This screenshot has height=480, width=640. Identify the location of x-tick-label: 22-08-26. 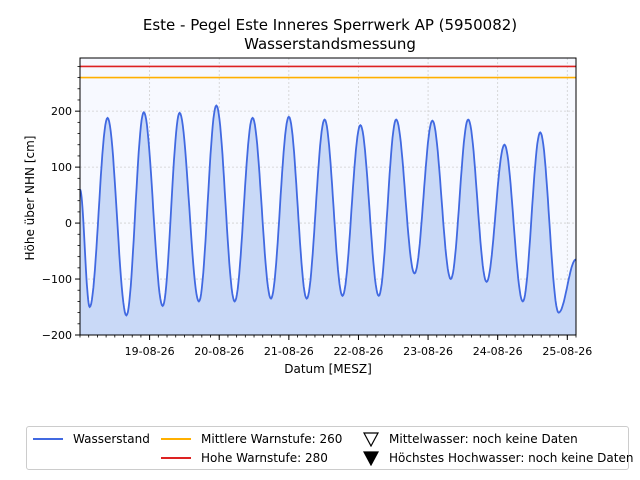
(358, 351).